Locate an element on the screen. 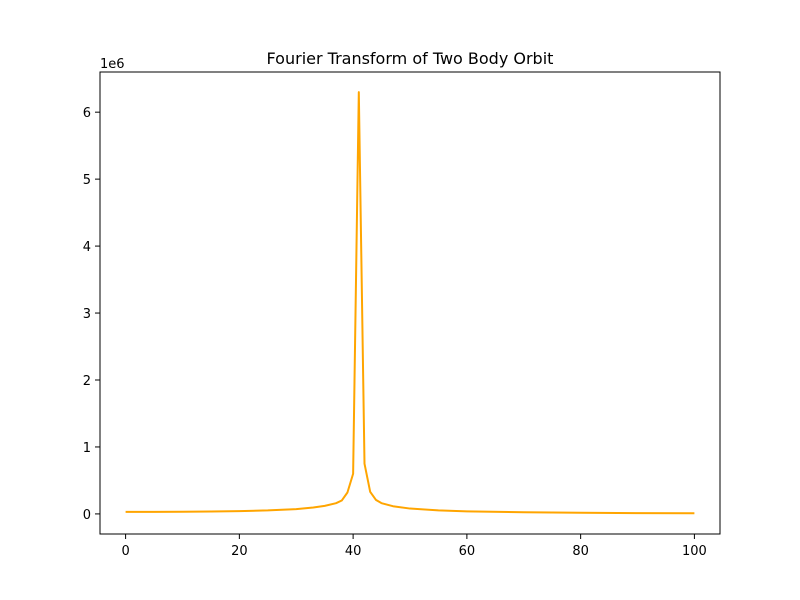  y-tick-label: 0 is located at coordinates (87, 515).